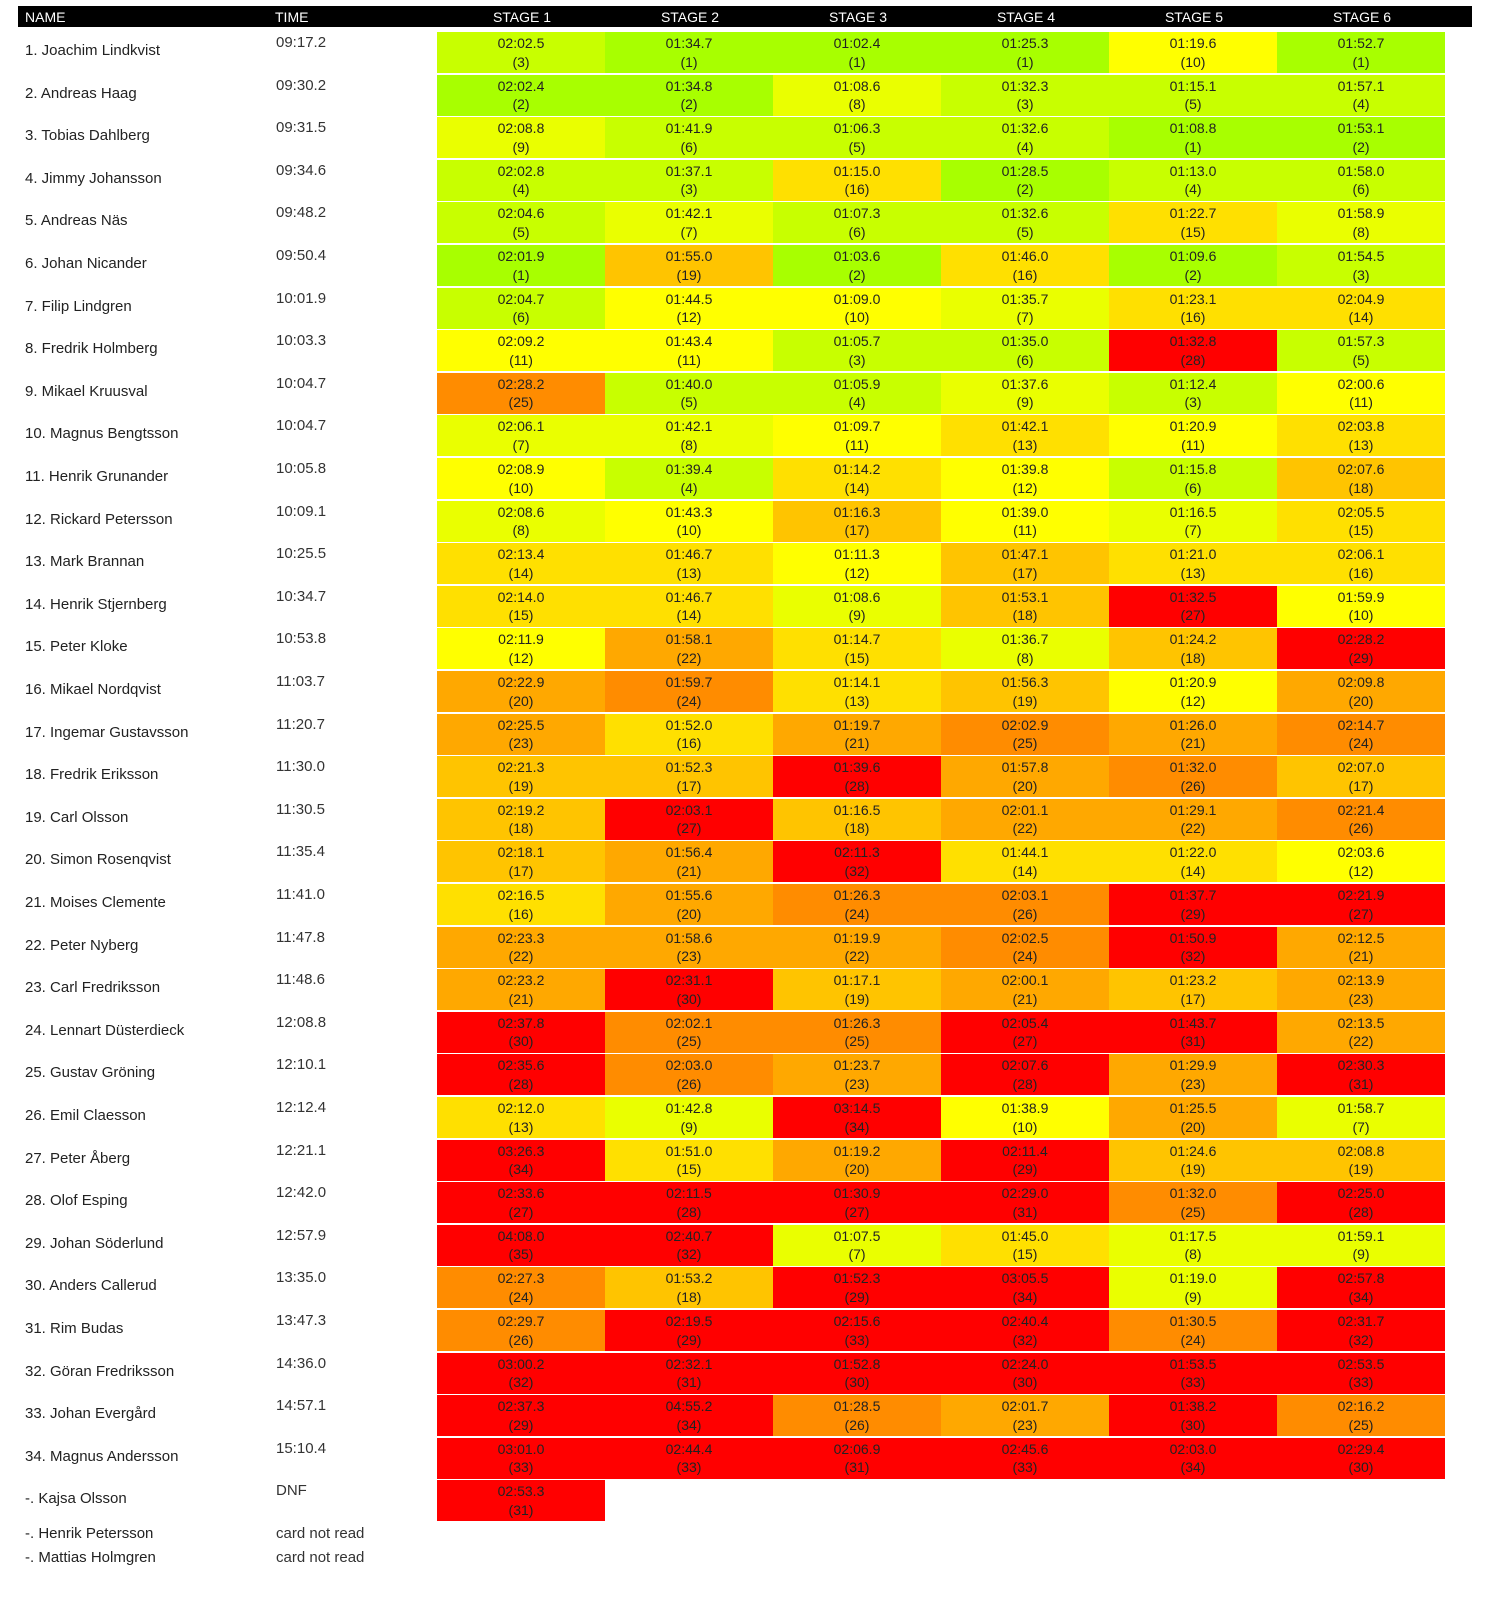  I want to click on stage-2-split: 01:37.1 (3), so click(689, 180).